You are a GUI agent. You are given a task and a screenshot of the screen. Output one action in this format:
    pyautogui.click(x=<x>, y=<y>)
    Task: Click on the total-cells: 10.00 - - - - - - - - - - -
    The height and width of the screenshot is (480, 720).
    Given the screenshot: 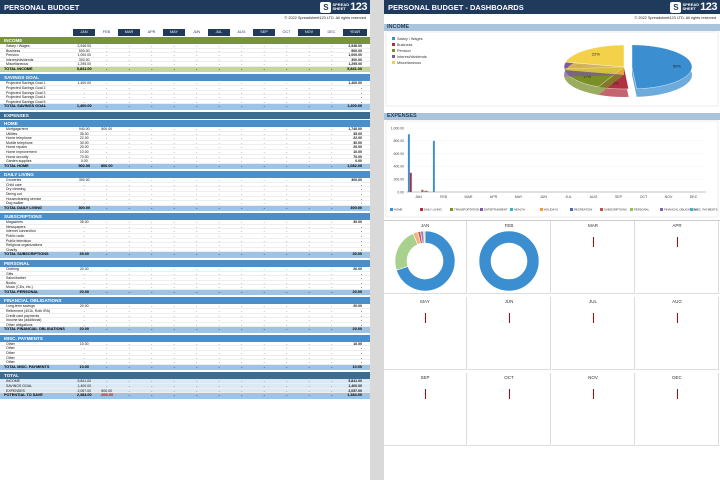 What is the action you would take?
    pyautogui.click(x=208, y=368)
    